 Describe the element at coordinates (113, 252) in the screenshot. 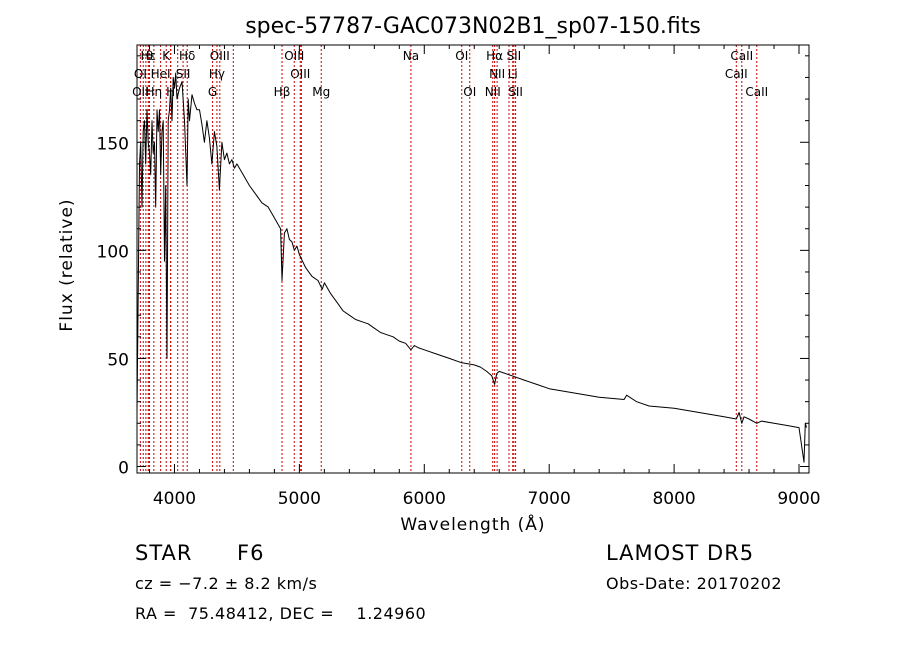

I see `y-tick-label: 100` at that location.